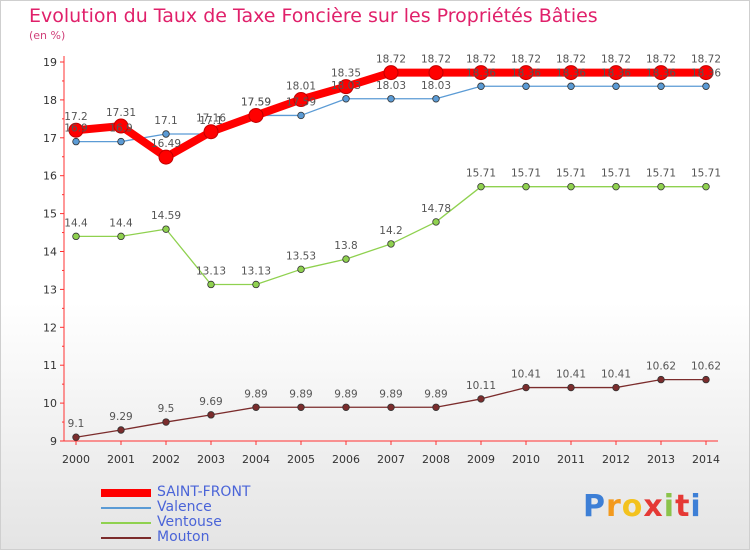 The image size is (750, 551). What do you see at coordinates (121, 459) in the screenshot?
I see `x-tick-label: 2001` at bounding box center [121, 459].